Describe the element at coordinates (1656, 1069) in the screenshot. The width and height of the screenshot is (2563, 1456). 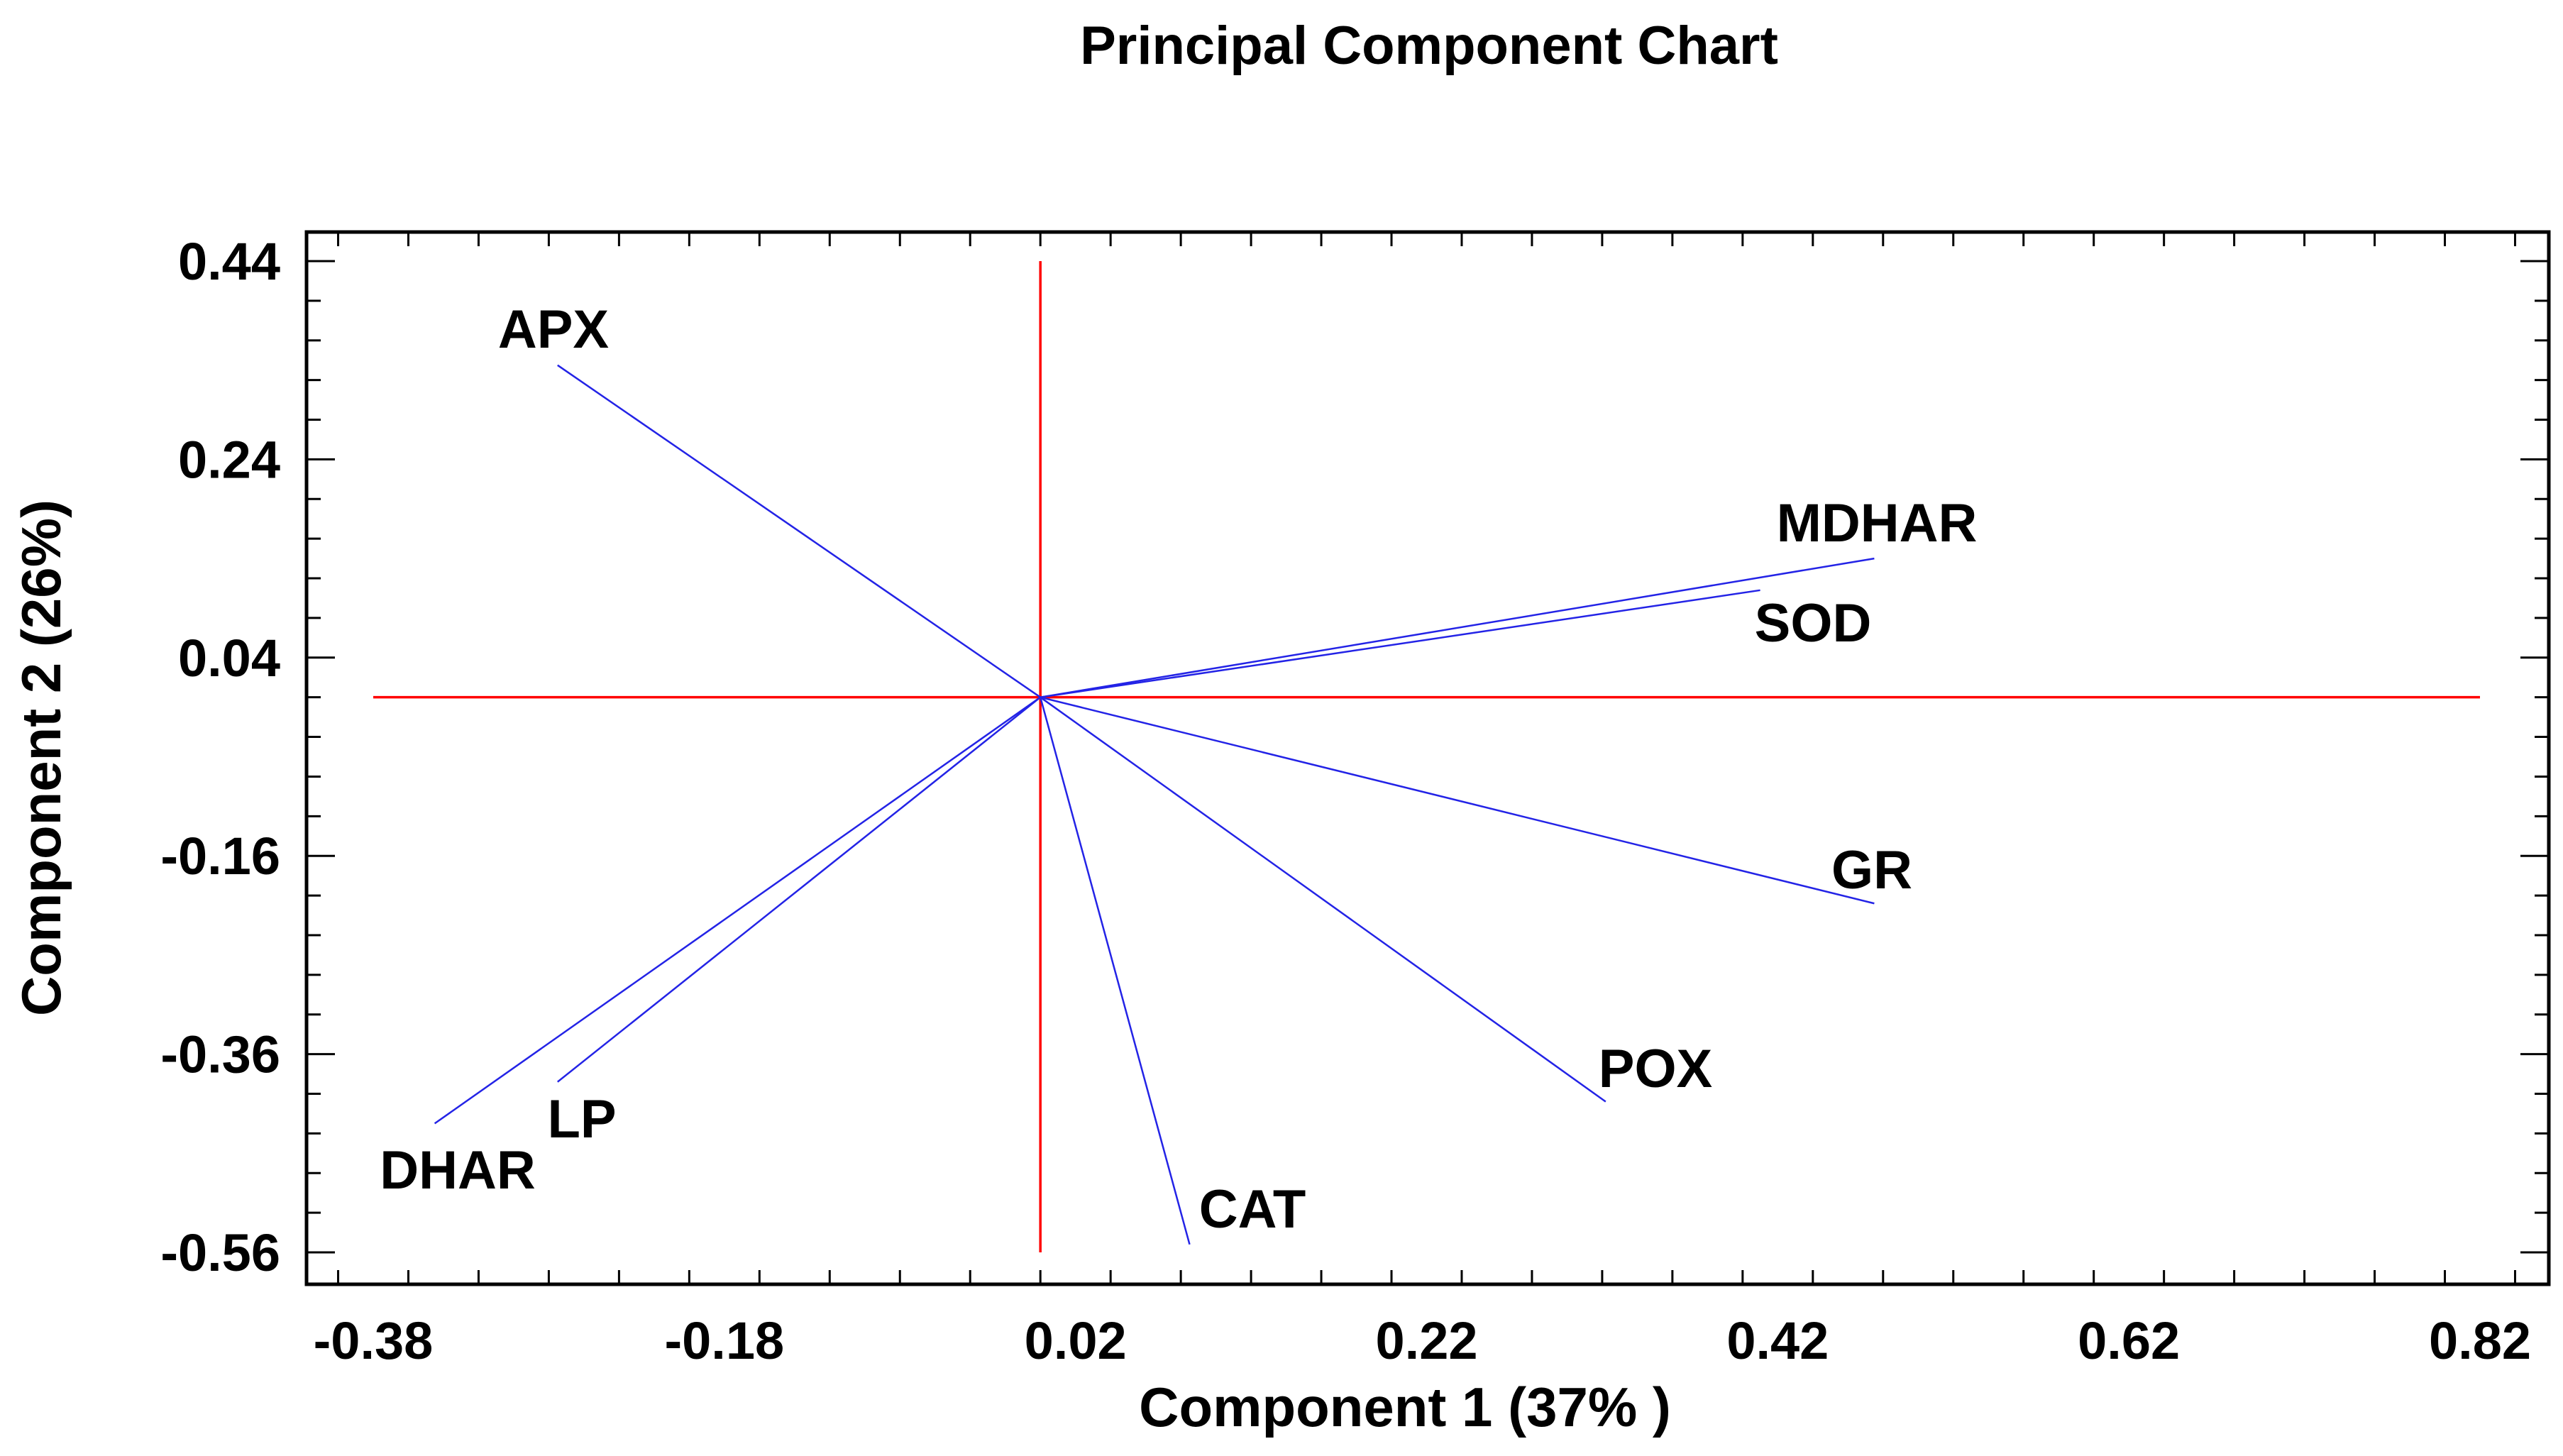
I see `vector-label-pox: POX` at that location.